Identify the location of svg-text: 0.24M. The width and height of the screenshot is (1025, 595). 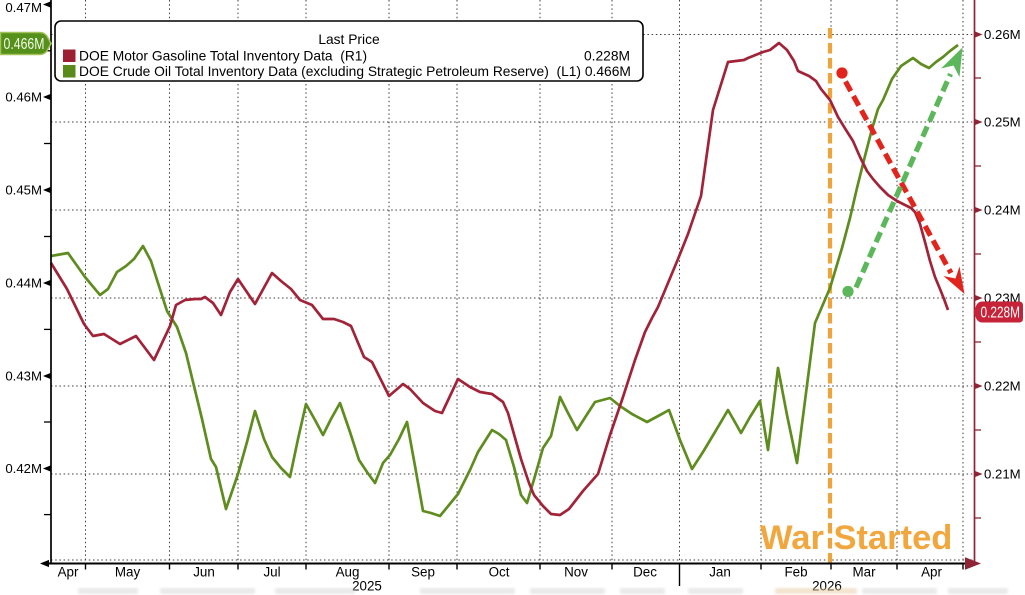
(1002, 210).